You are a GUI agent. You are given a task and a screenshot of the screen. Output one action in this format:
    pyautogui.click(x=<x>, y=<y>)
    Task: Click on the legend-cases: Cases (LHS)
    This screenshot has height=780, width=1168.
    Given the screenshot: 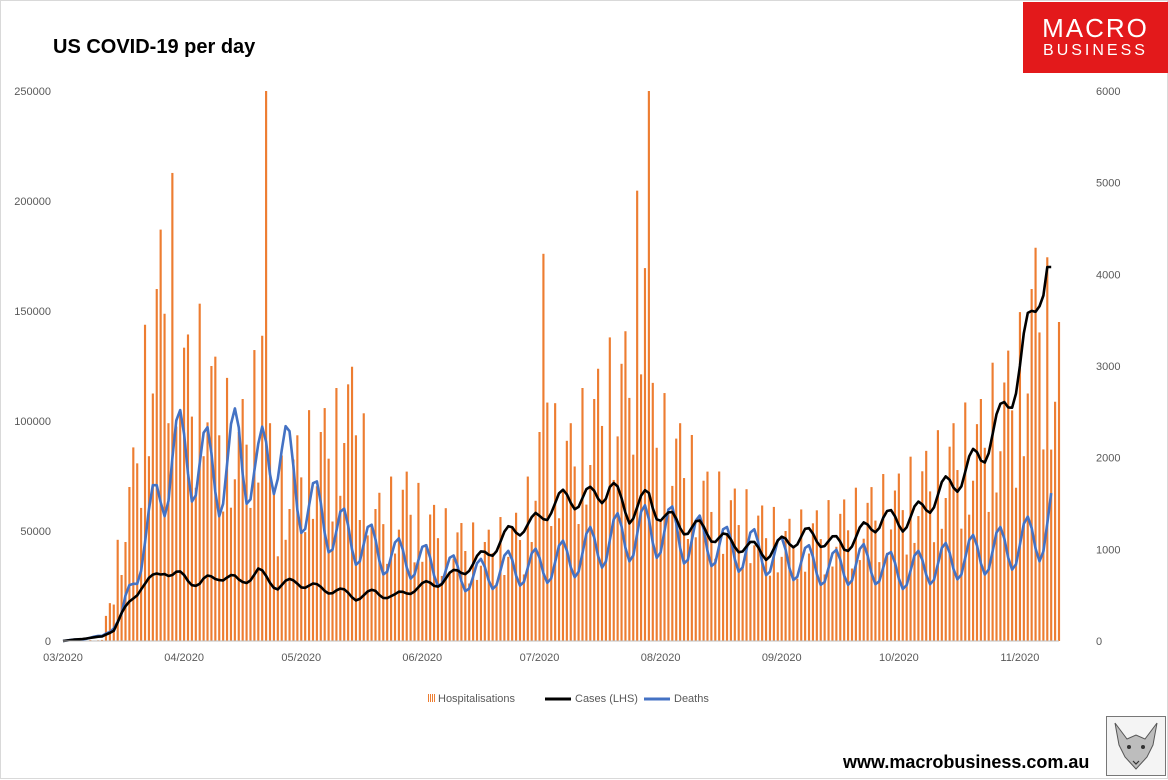 What is the action you would take?
    pyautogui.click(x=591, y=699)
    